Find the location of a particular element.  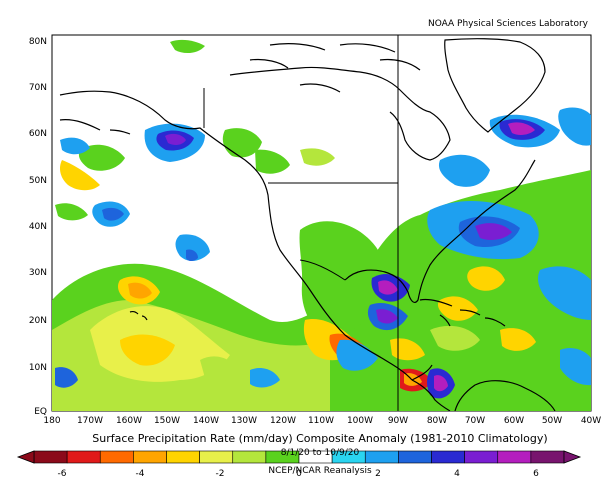

colorbar-tick: -2 is located at coordinates (220, 474).